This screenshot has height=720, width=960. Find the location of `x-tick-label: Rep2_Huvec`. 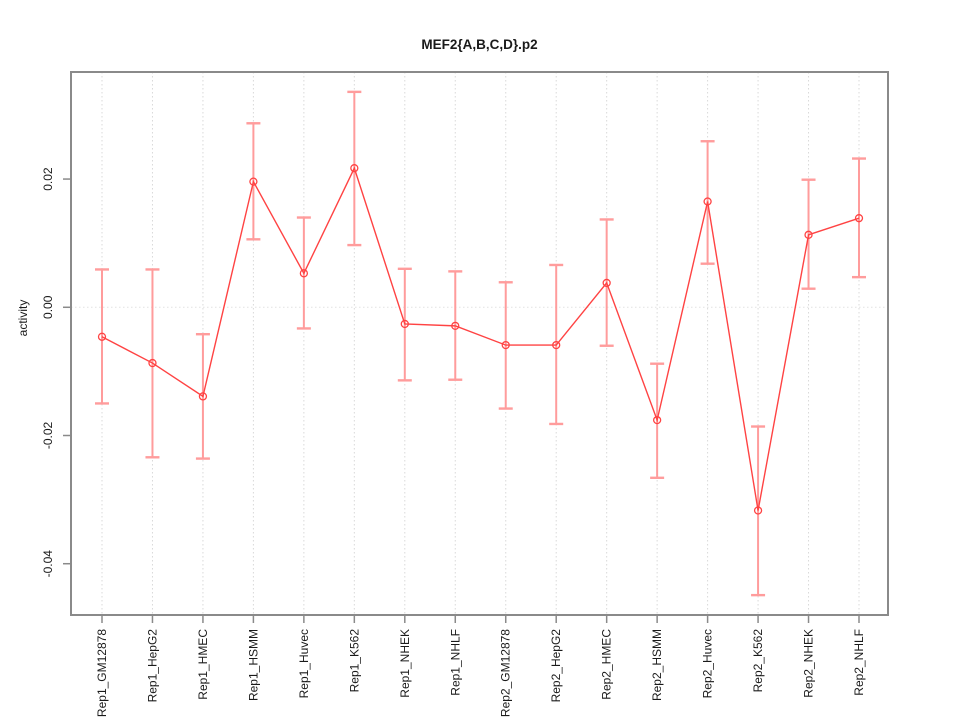

x-tick-label: Rep2_Huvec is located at coordinates (708, 663).